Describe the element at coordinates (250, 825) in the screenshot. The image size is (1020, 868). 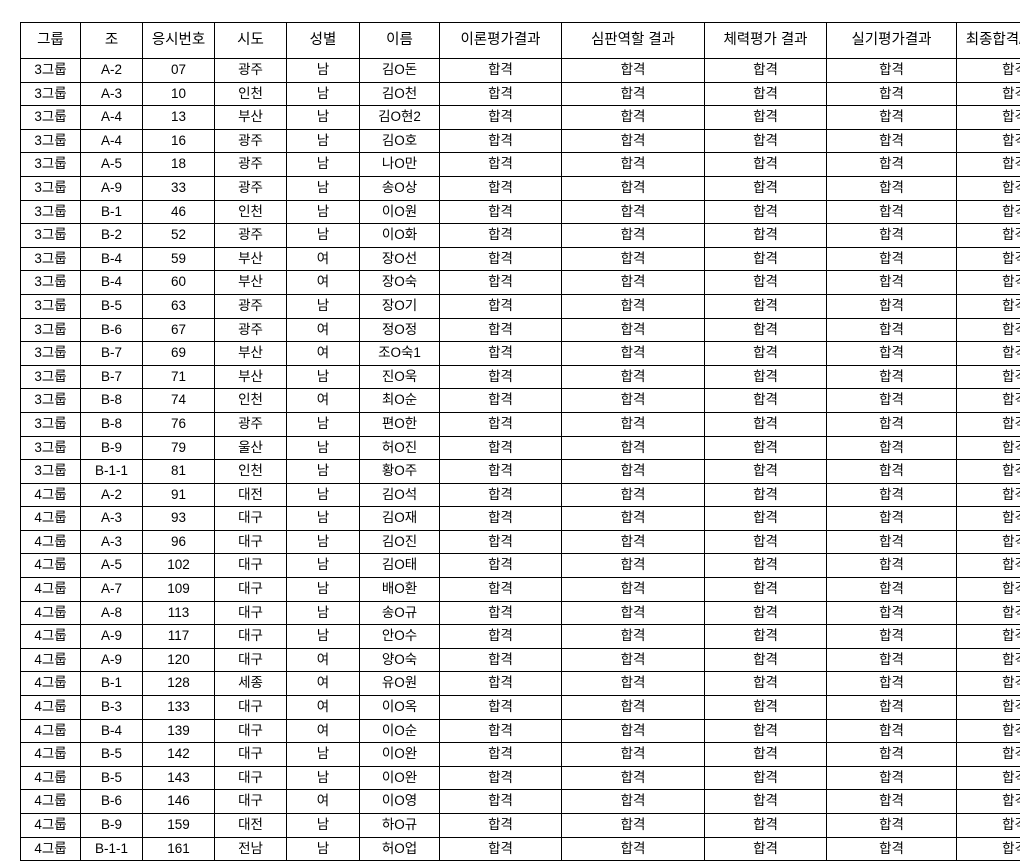
I see `cell-region: 대전` at that location.